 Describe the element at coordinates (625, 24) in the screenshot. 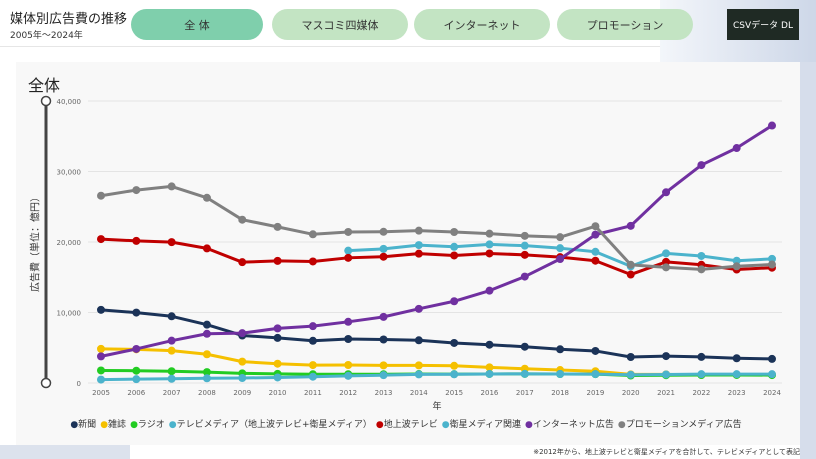

I see `tab-promotion: プロモーション` at that location.